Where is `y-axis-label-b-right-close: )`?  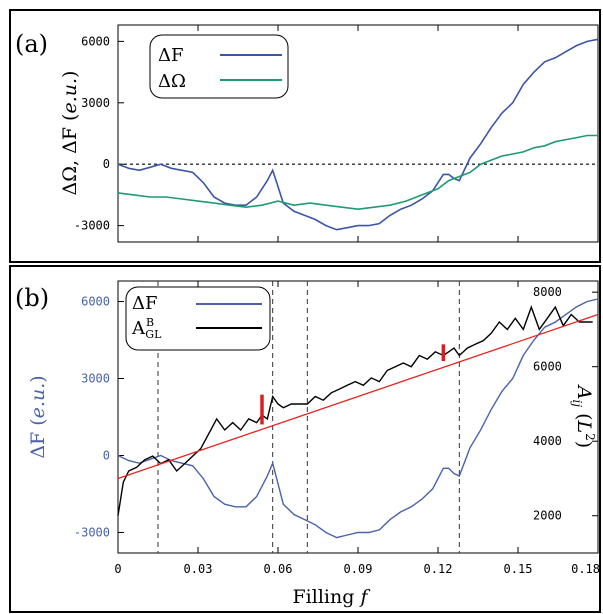 y-axis-label-b-right-close: ) is located at coordinates (584, 444).